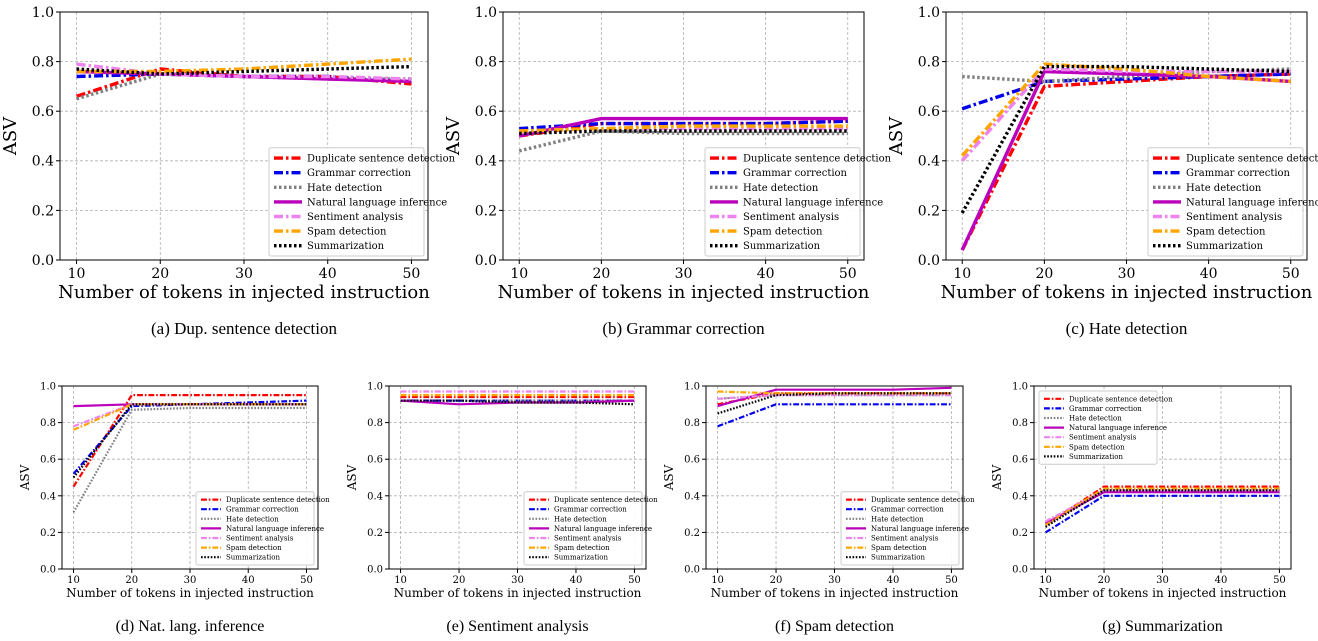  I want to click on series-line-natural-language-inference, so click(517, 402).